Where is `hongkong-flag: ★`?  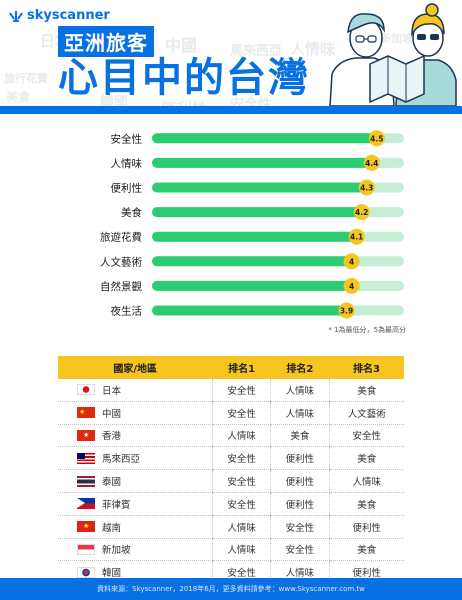
hongkong-flag: ★ is located at coordinates (86, 435).